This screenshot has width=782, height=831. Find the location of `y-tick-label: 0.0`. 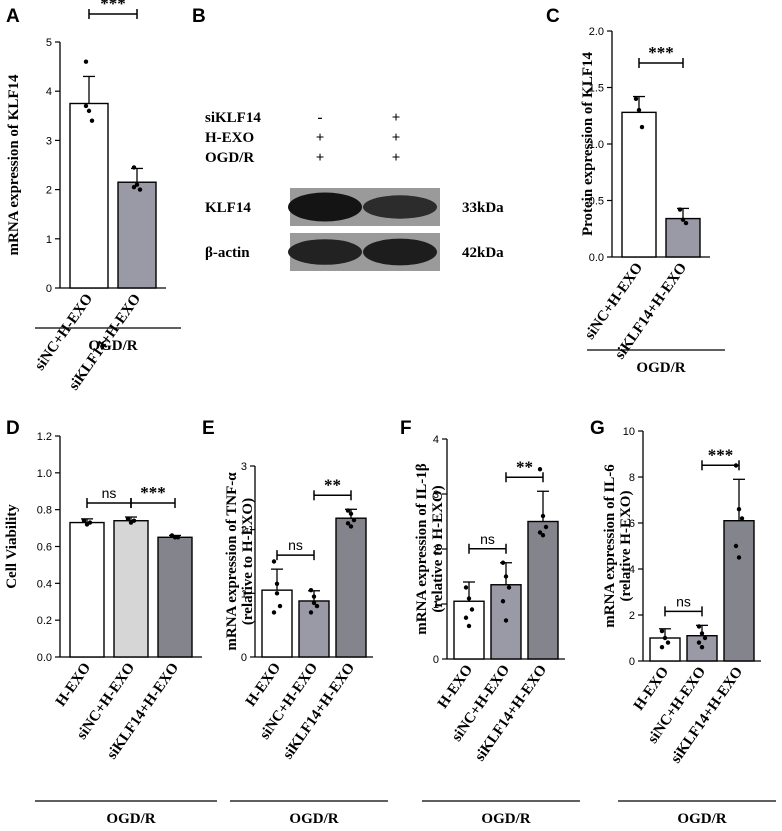

y-tick-label: 0.0 is located at coordinates (44, 658).